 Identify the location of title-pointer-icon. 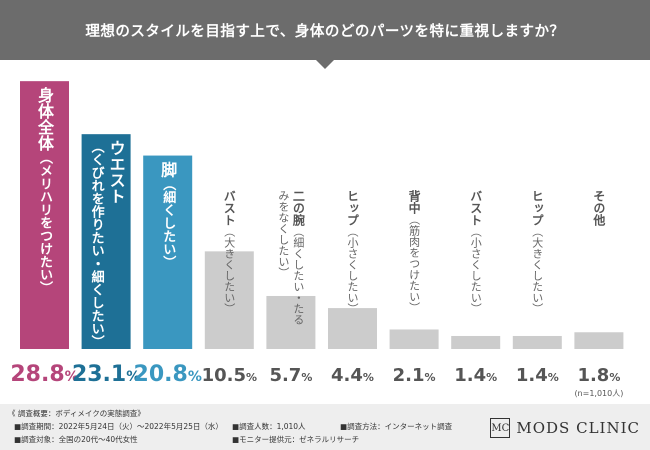
(325, 64).